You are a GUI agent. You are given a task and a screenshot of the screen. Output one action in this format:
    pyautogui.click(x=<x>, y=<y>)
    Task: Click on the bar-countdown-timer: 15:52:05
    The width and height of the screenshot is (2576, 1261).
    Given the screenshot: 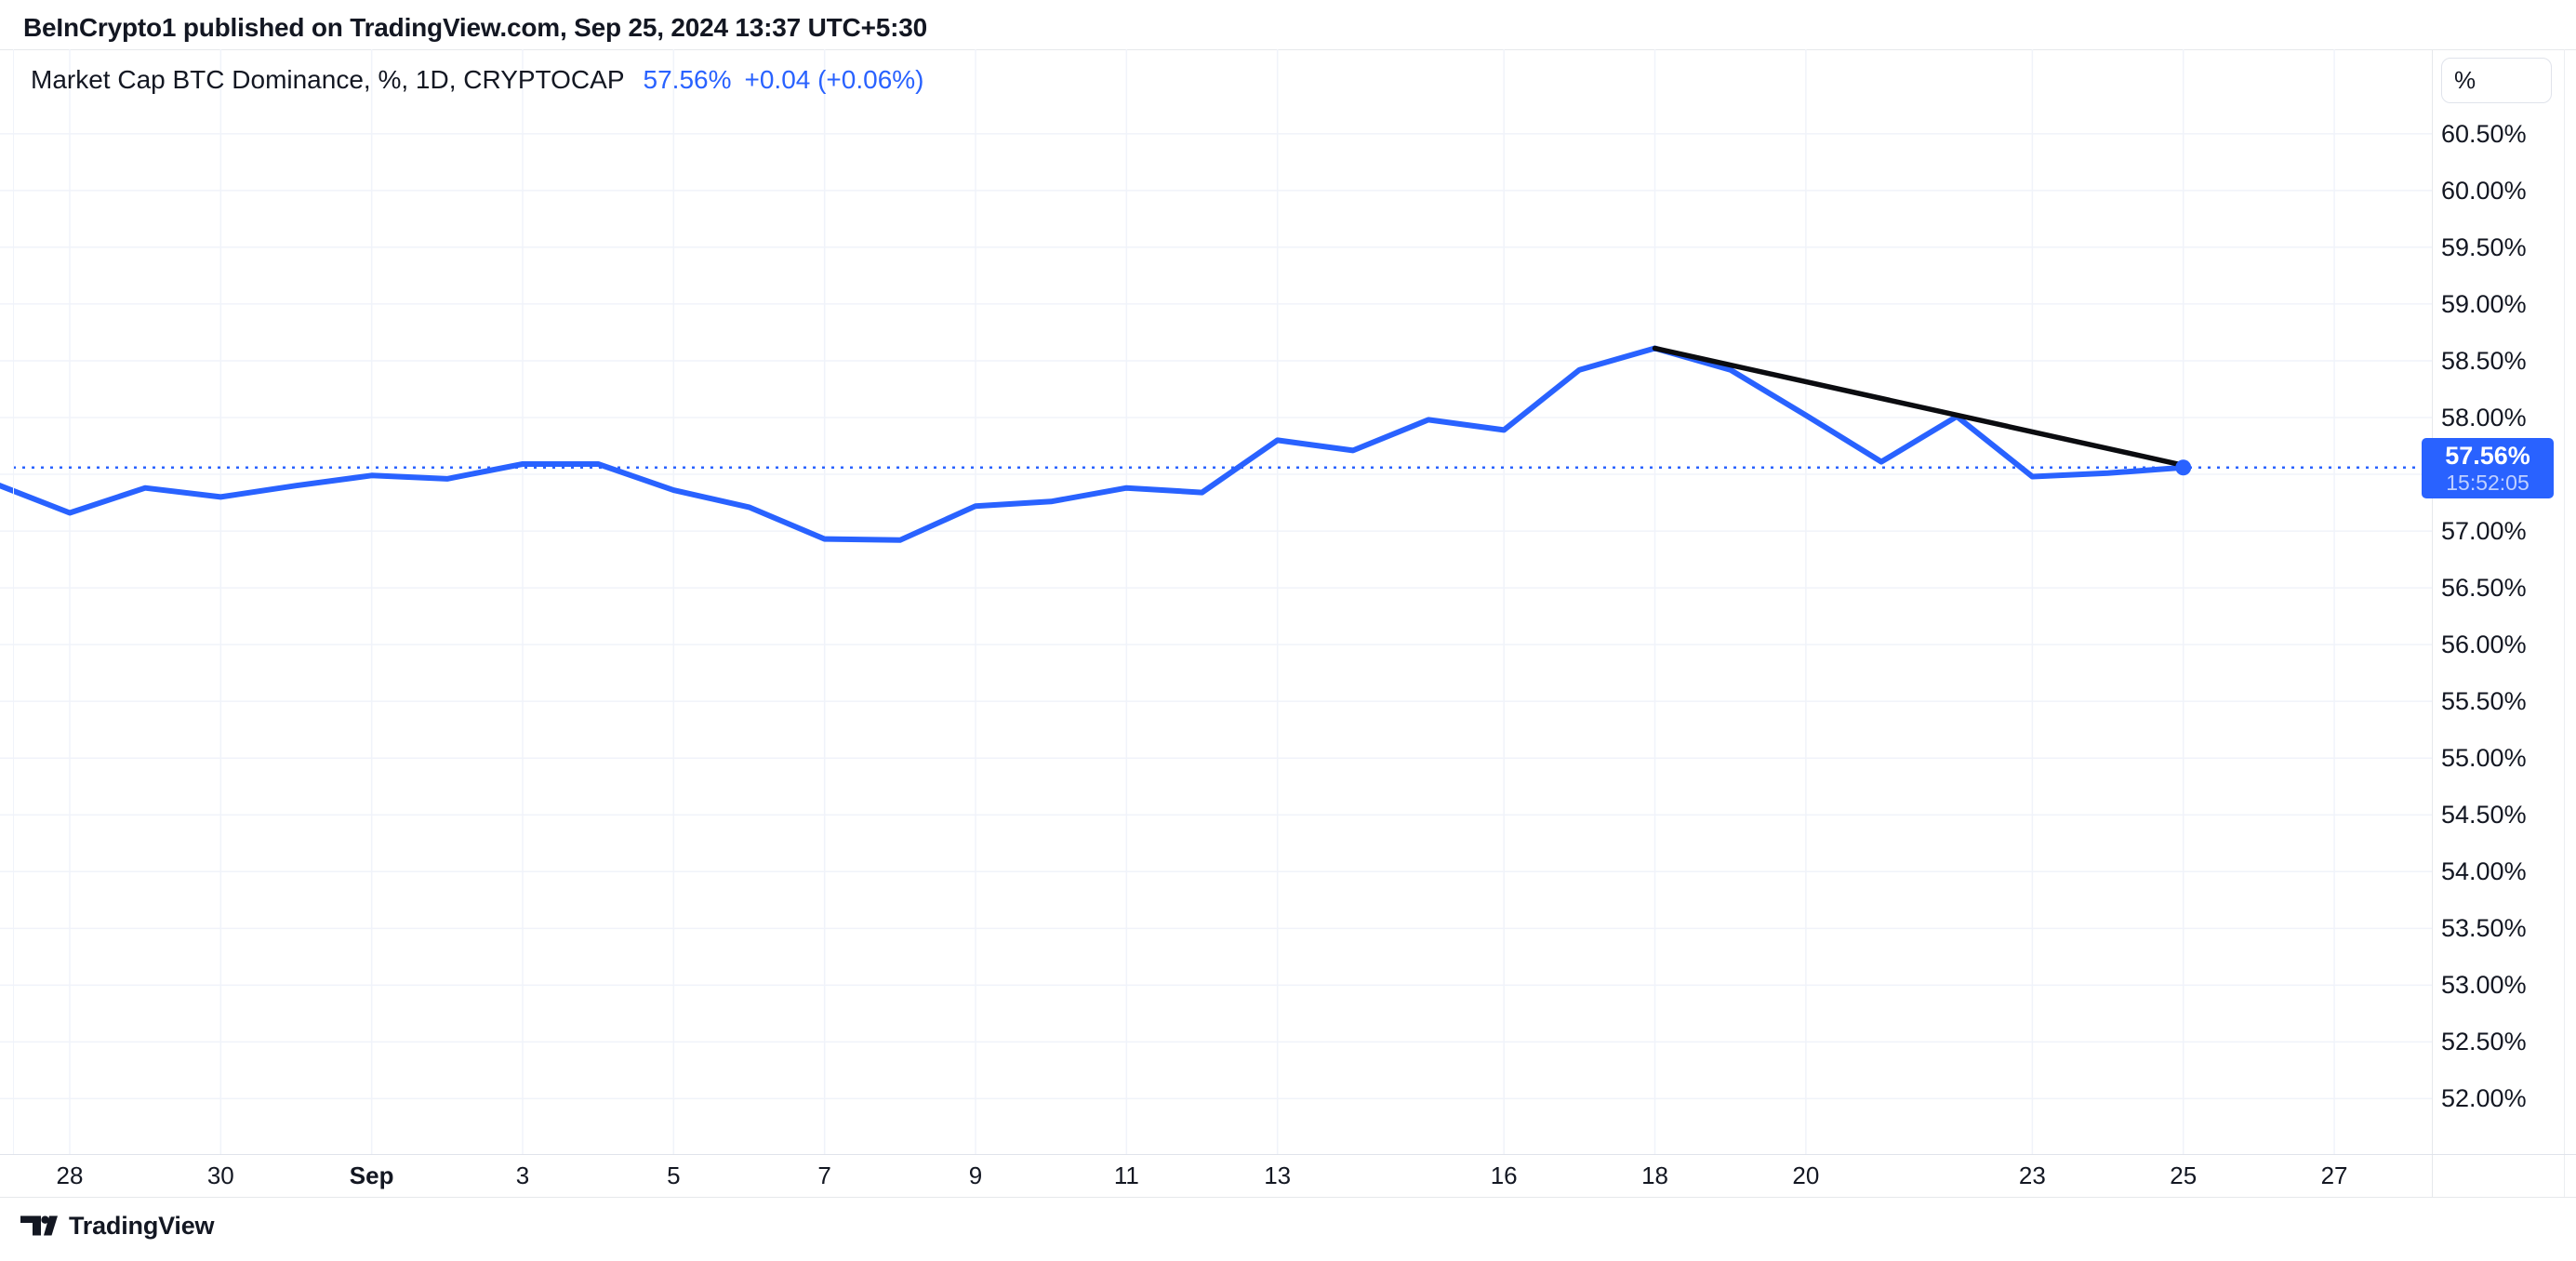 What is the action you would take?
    pyautogui.click(x=2488, y=482)
    